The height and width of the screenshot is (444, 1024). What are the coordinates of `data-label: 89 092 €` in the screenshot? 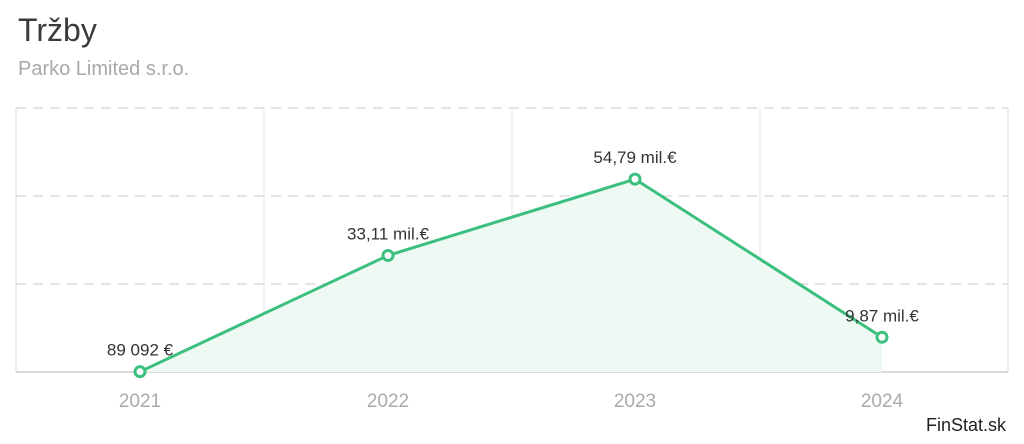 It's located at (140, 350).